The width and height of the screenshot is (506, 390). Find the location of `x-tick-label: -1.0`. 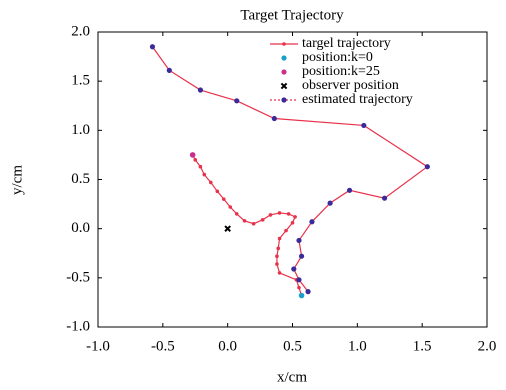

x-tick-label: -1.0 is located at coordinates (98, 346).